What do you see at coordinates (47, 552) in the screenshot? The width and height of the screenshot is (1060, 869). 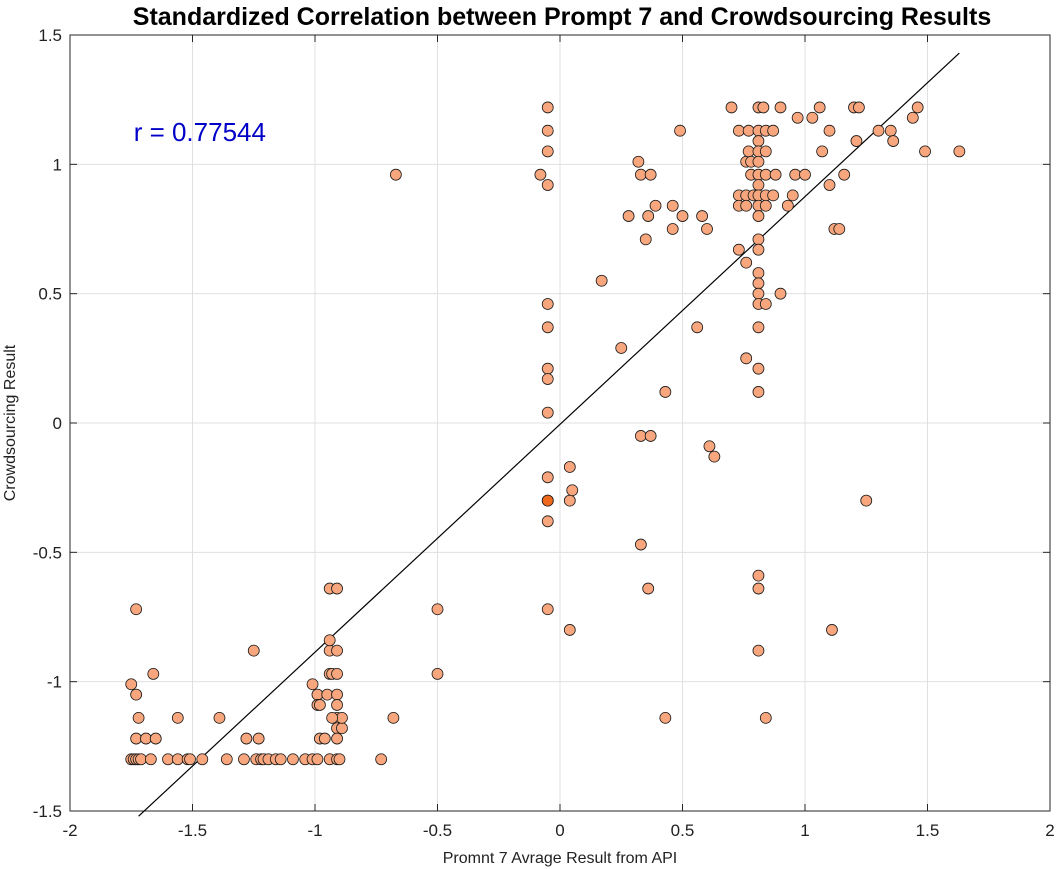 I see `y-tick-label: -0.5` at bounding box center [47, 552].